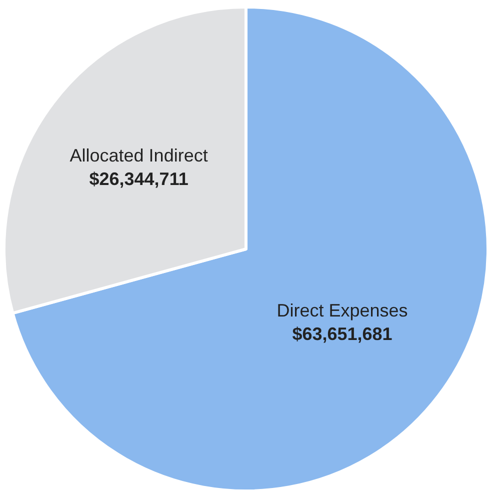 This screenshot has width=492, height=498. I want to click on data-label: $63,651,681, so click(342, 334).